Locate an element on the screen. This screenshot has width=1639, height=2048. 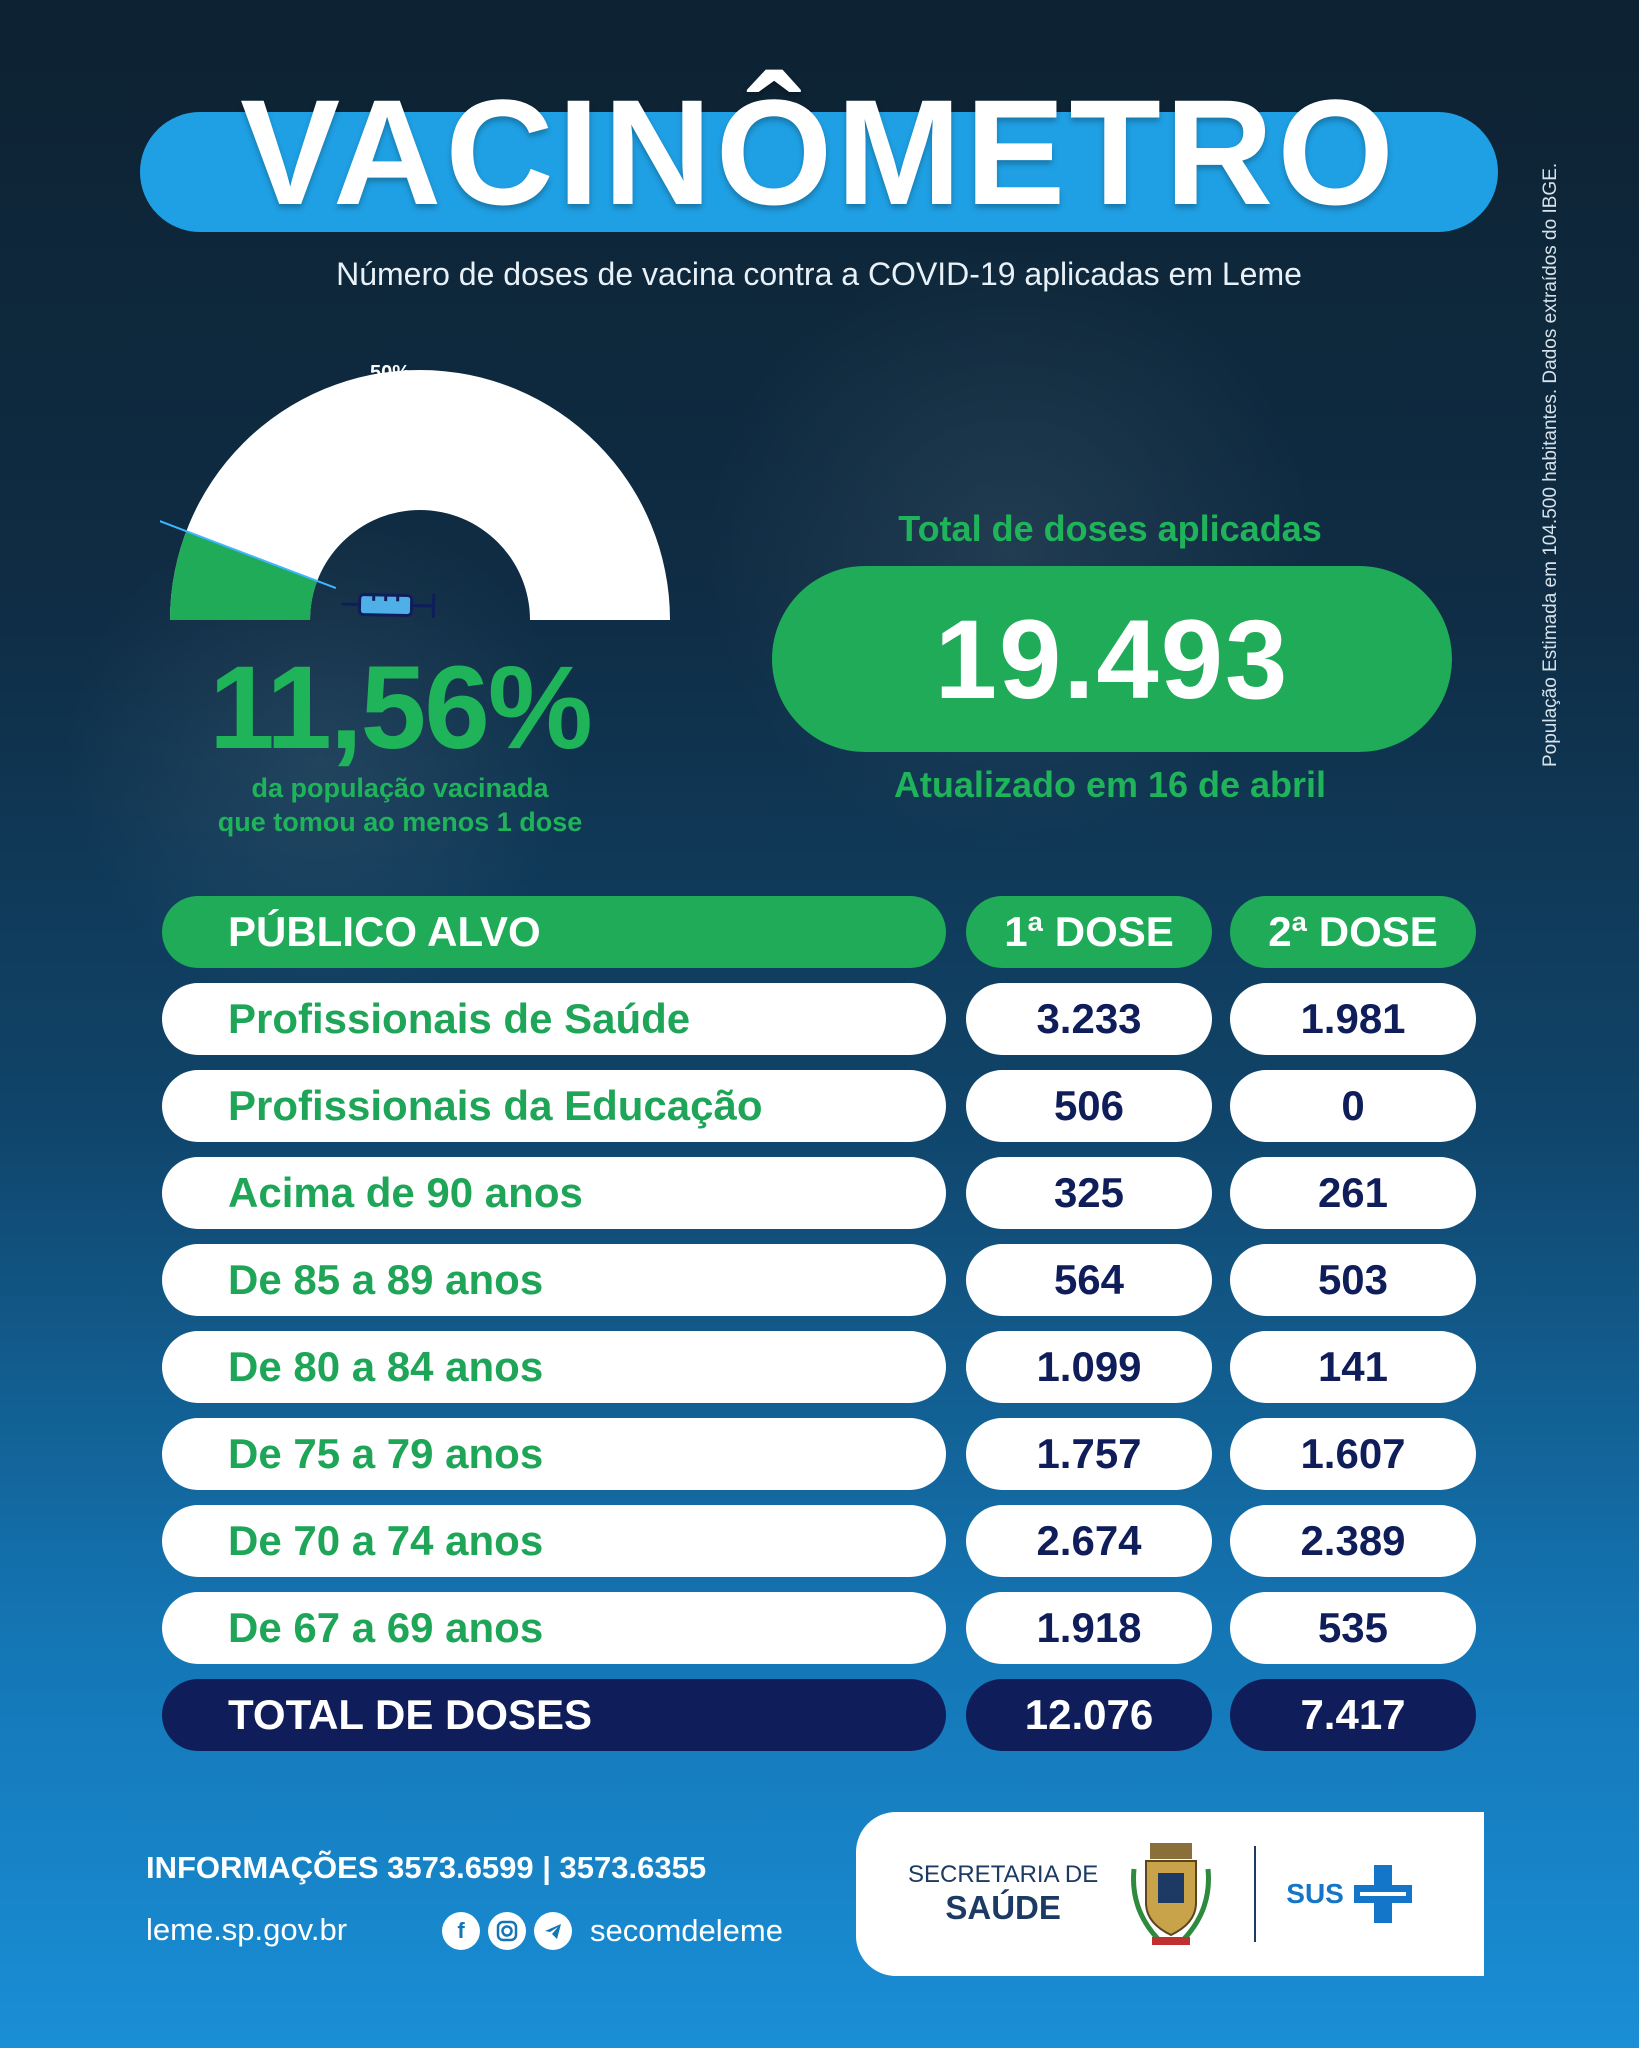
row-group: Profissionais da Educação is located at coordinates (554, 1106).